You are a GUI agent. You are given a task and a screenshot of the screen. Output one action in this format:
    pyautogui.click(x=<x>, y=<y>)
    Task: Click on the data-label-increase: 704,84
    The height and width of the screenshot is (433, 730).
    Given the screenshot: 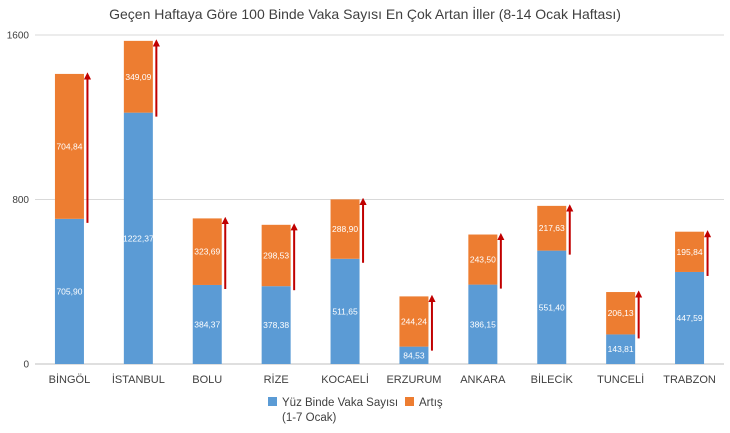 What is the action you would take?
    pyautogui.click(x=69, y=146)
    